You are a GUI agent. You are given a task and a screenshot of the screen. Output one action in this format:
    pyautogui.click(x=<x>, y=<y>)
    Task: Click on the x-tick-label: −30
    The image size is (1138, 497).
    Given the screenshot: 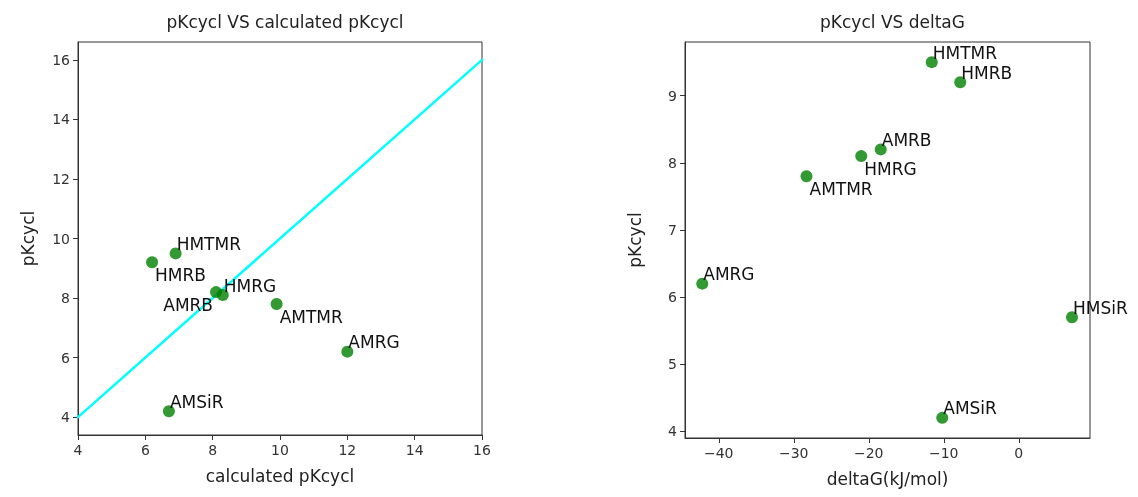 What is the action you would take?
    pyautogui.click(x=793, y=453)
    